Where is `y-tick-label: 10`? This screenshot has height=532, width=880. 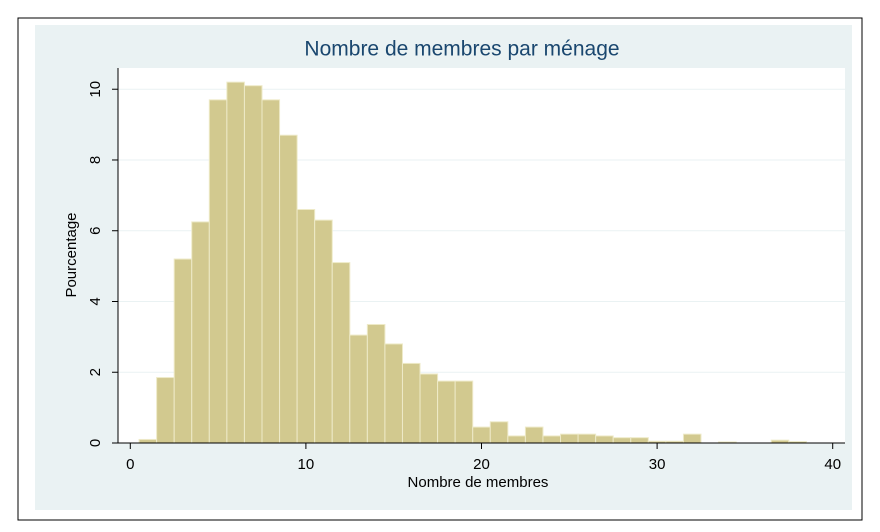 y-tick-label: 10 is located at coordinates (95, 89).